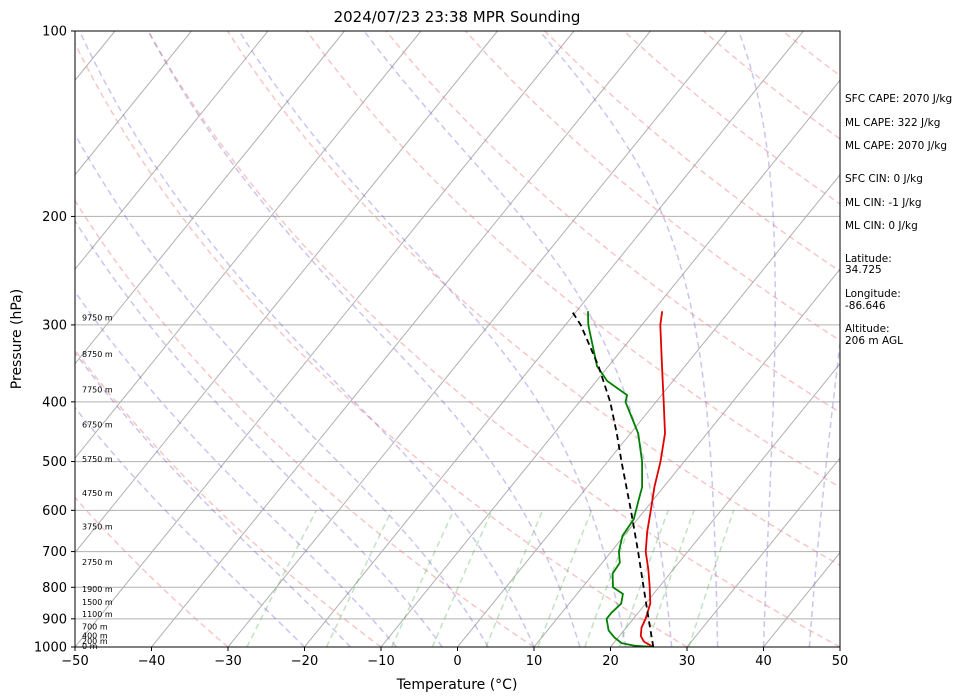 This screenshot has width=968, height=700. What do you see at coordinates (868, 259) in the screenshot?
I see `stat-latitude-label: Latitude:` at bounding box center [868, 259].